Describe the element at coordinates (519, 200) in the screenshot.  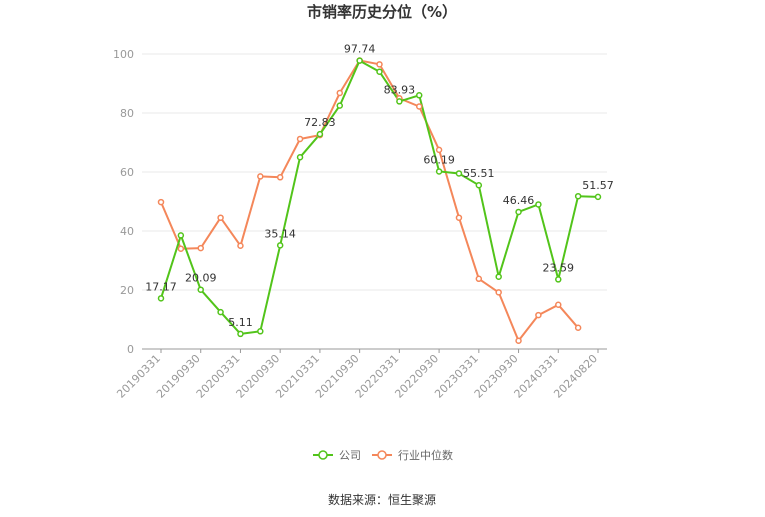
I see `data-label: 46.46` at that location.